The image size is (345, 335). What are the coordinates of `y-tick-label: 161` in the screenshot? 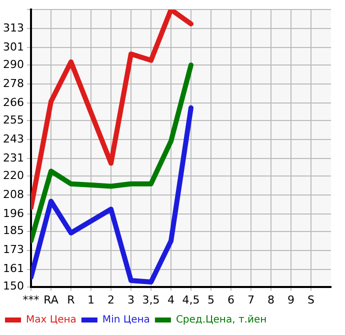 It's located at (13, 269).